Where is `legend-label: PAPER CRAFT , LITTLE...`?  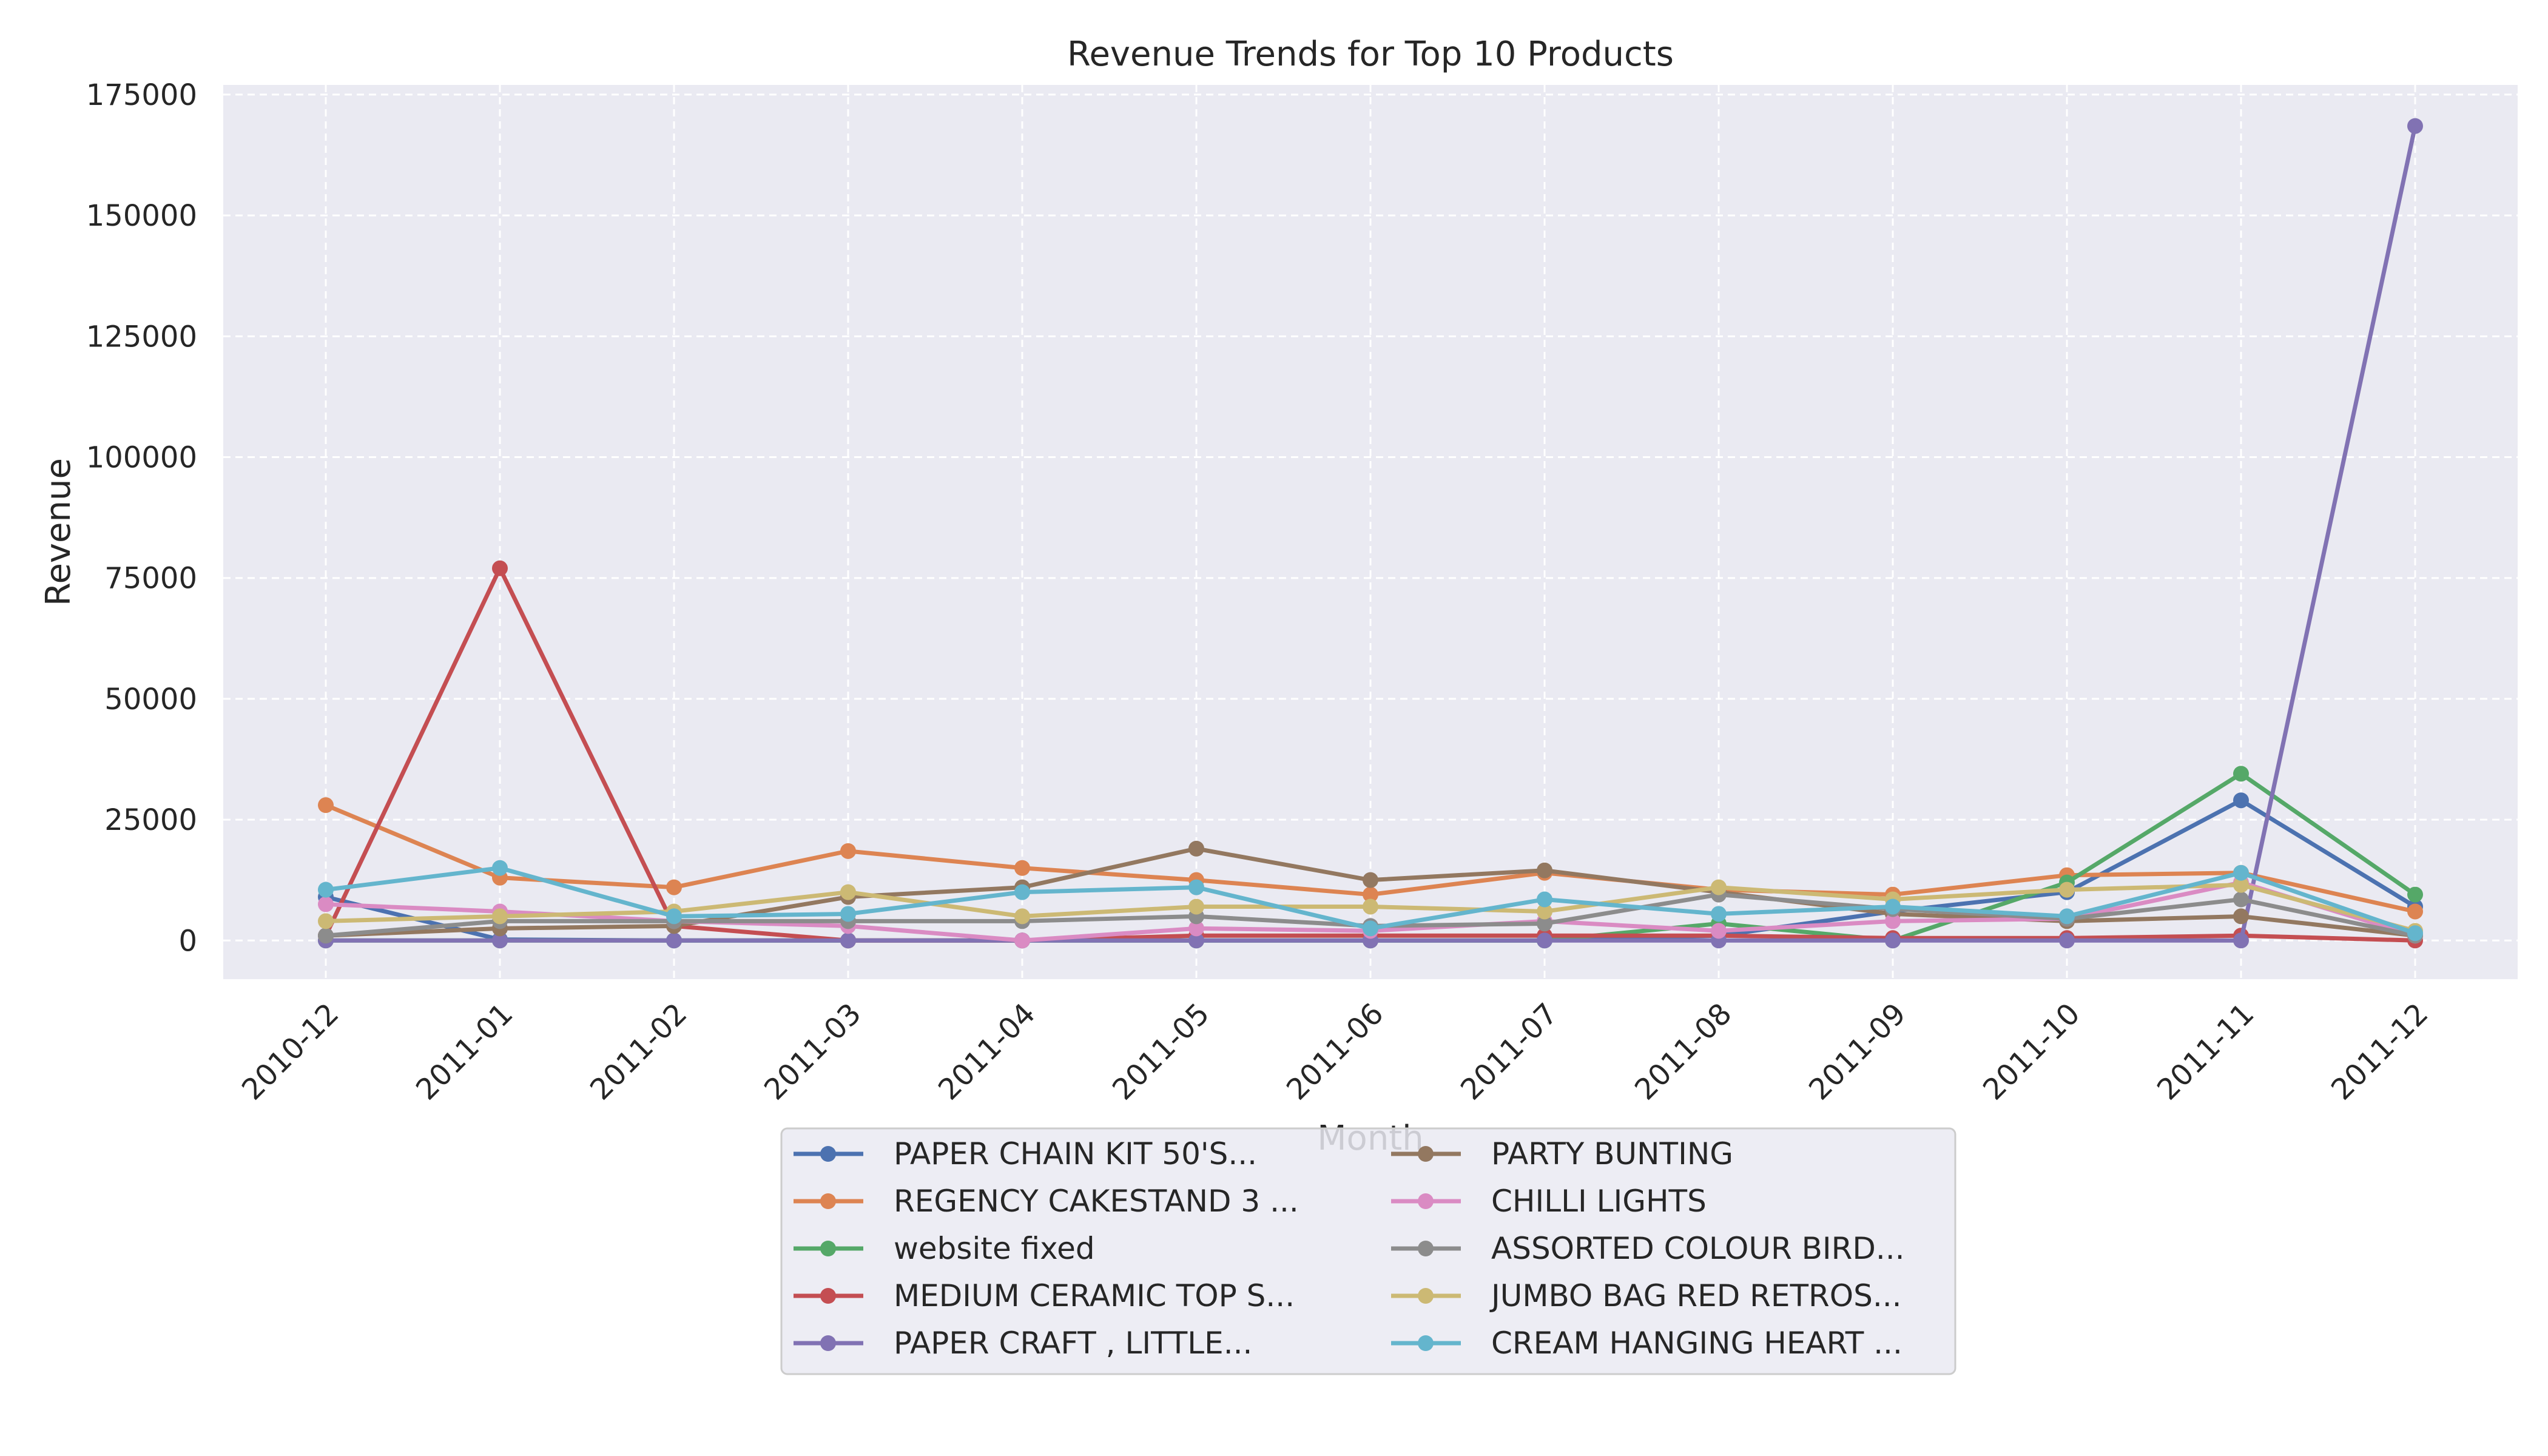 legend-label: PAPER CRAFT , LITTLE... is located at coordinates (1073, 1343).